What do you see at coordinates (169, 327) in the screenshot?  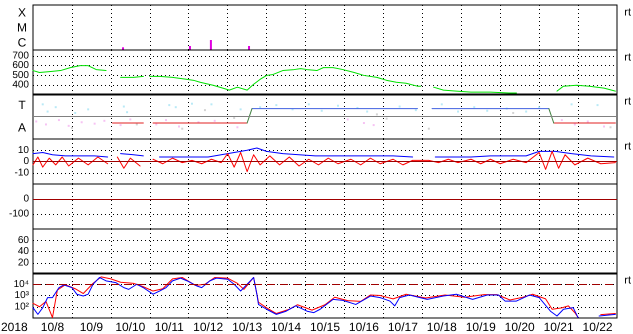 I see `x-tick-label: 10/11` at bounding box center [169, 327].